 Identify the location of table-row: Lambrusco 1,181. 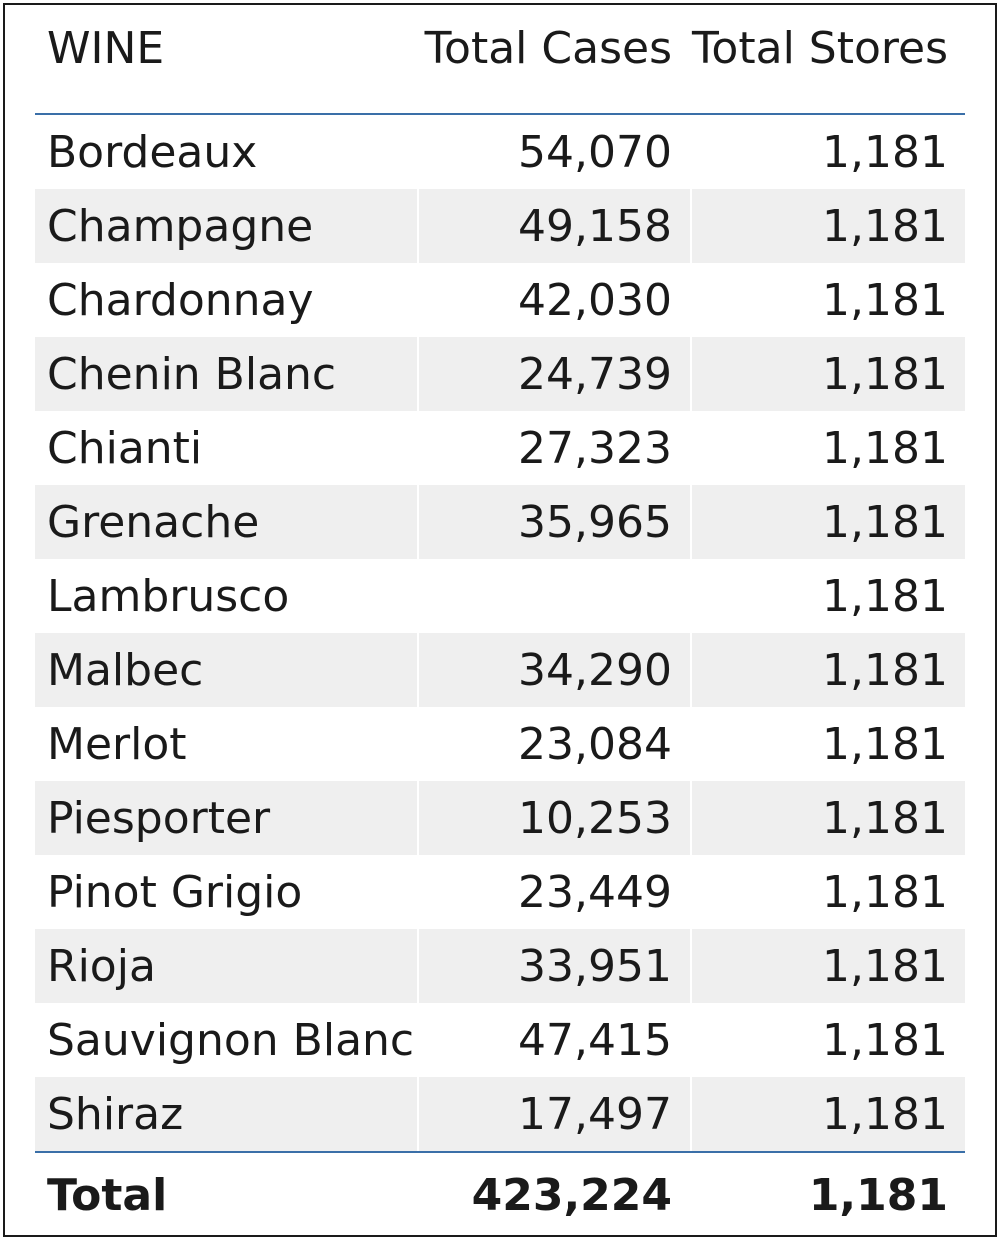
(500, 596).